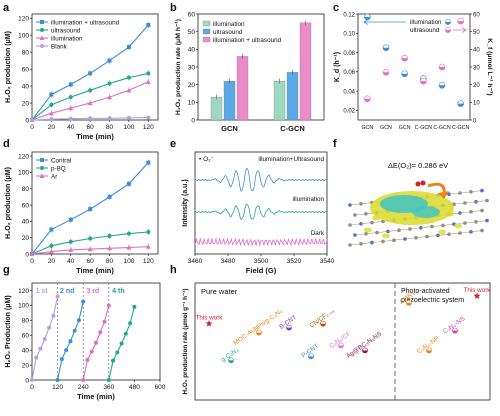 The height and width of the screenshot is (416, 500). What do you see at coordinates (178, 67) in the screenshot?
I see `y-axis-title: H₂O₂ production rate (μM h⁻¹)` at bounding box center [178, 67].